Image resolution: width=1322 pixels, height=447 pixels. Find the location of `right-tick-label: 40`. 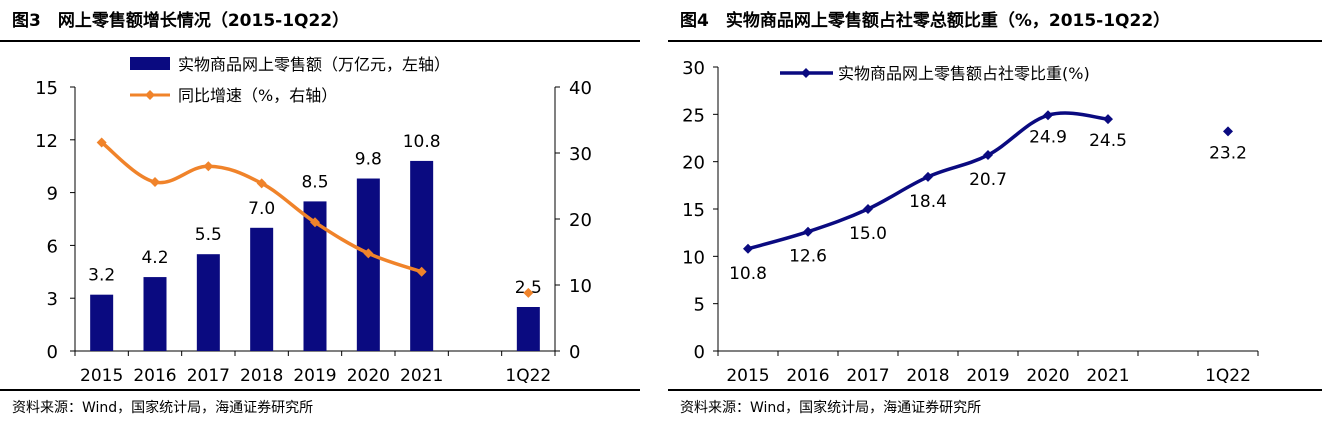

right-tick-label: 40 is located at coordinates (580, 88).